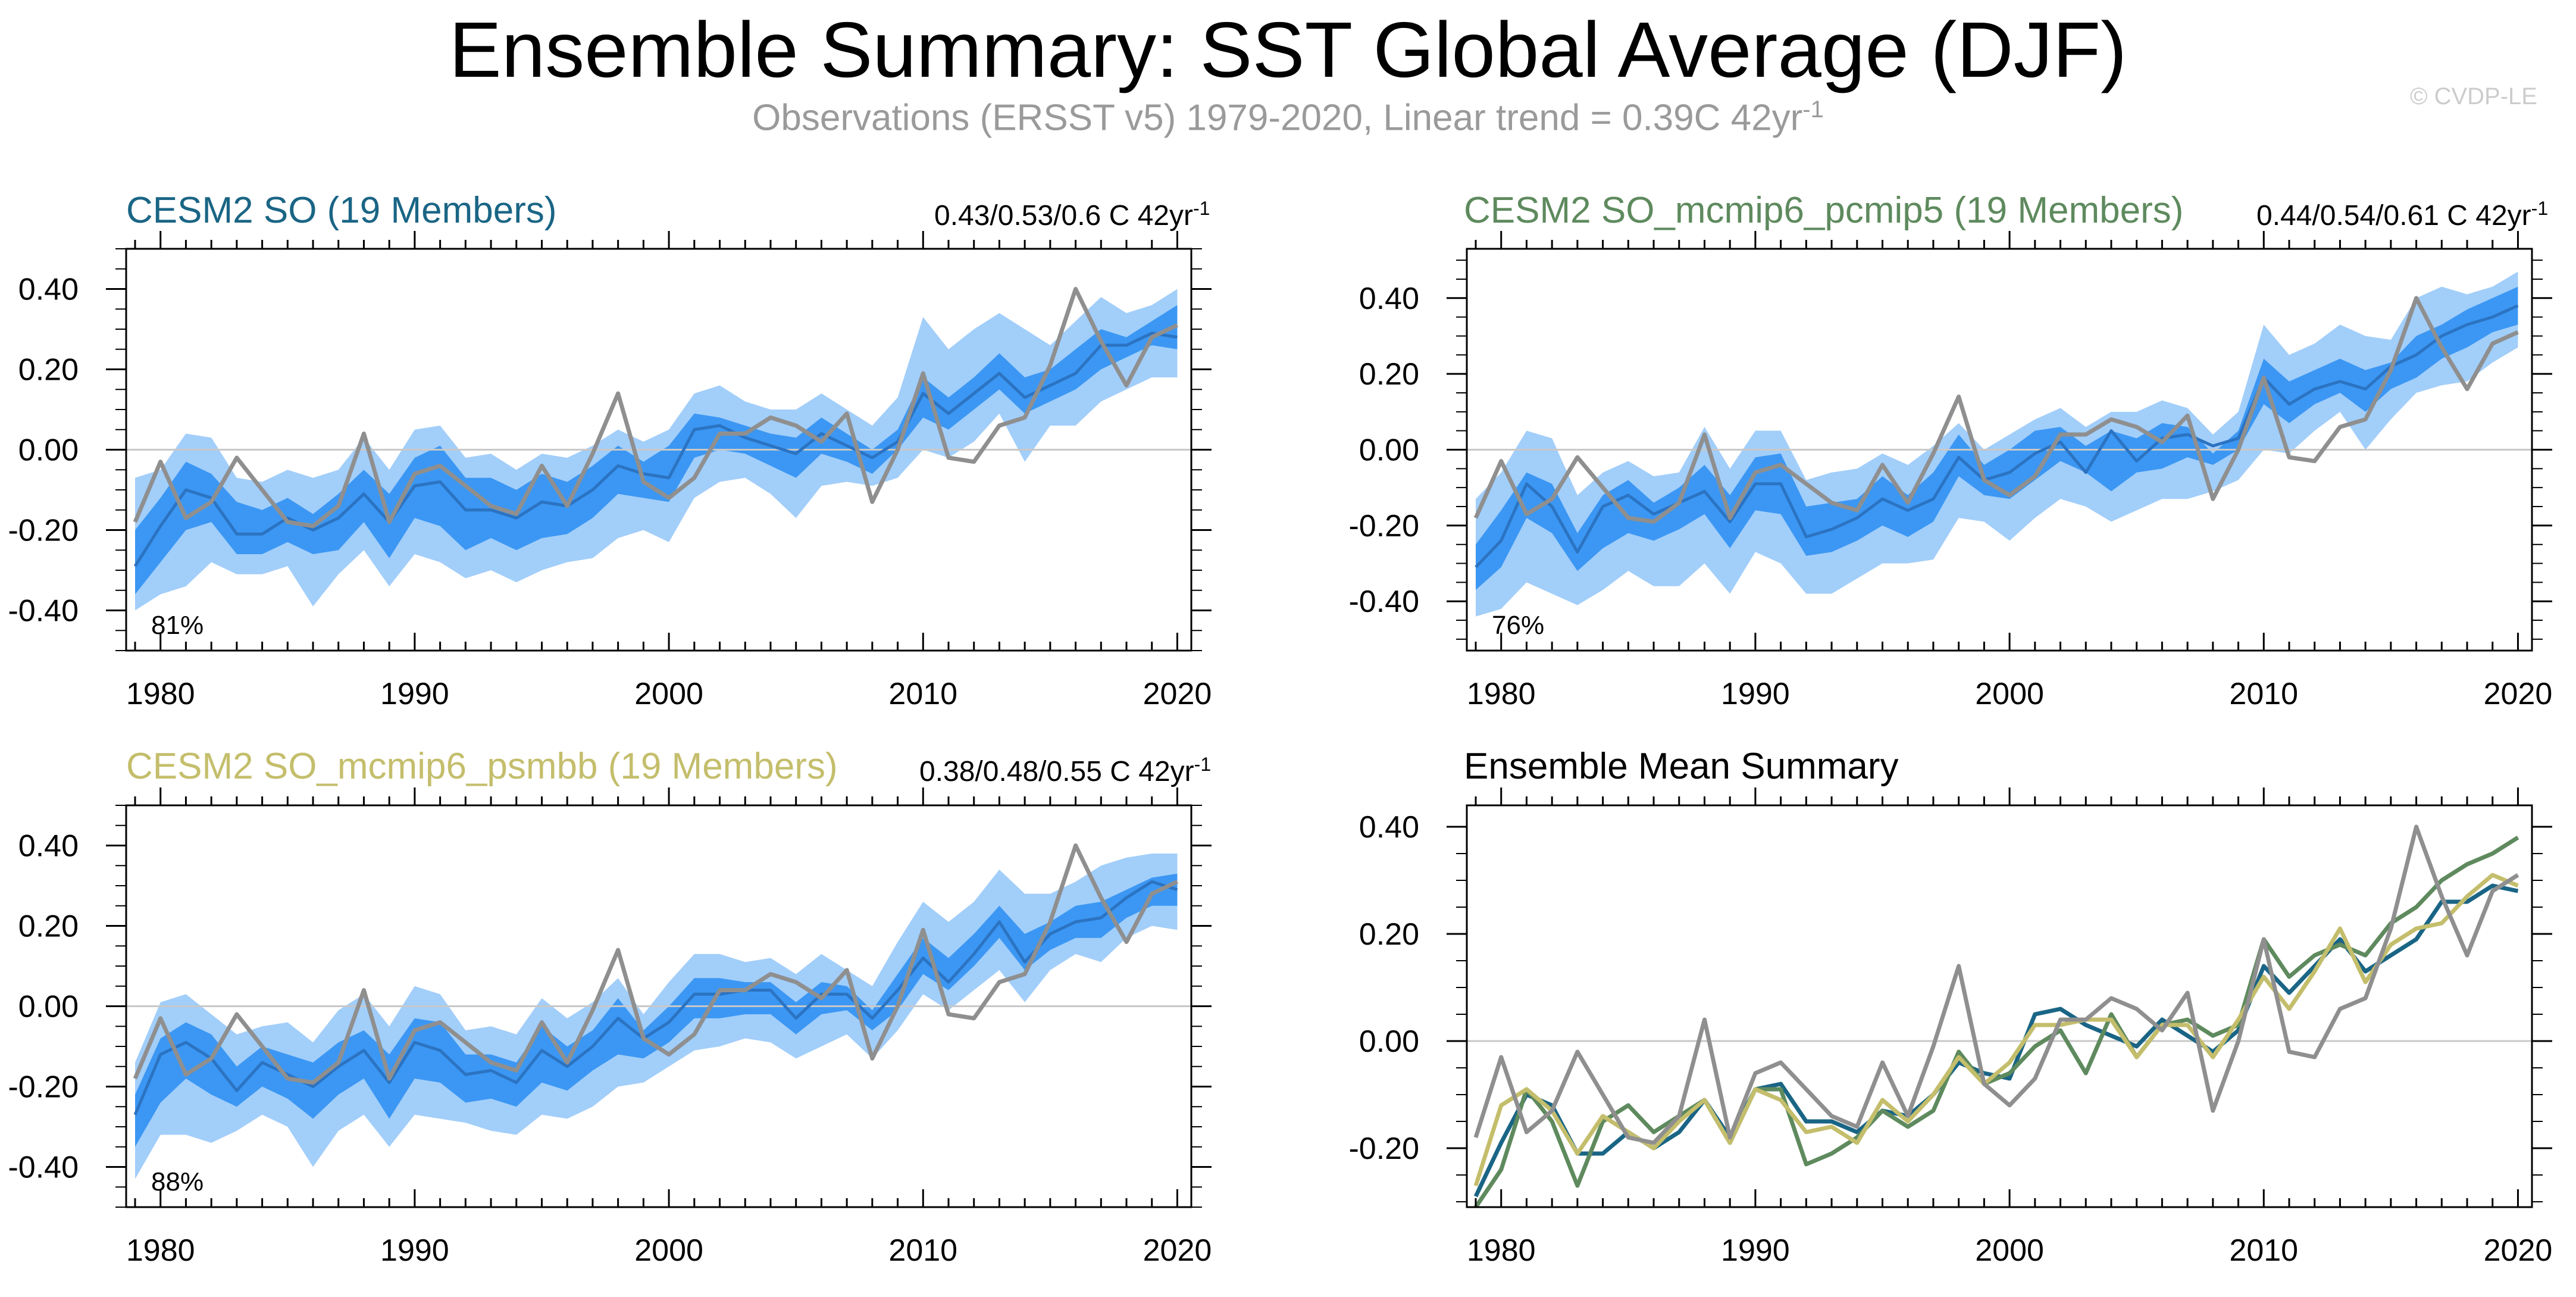 Image resolution: width=2576 pixels, height=1297 pixels. I want to click on panel-title-cesm2-so: CESM2 SO (19 Members), so click(341, 210).